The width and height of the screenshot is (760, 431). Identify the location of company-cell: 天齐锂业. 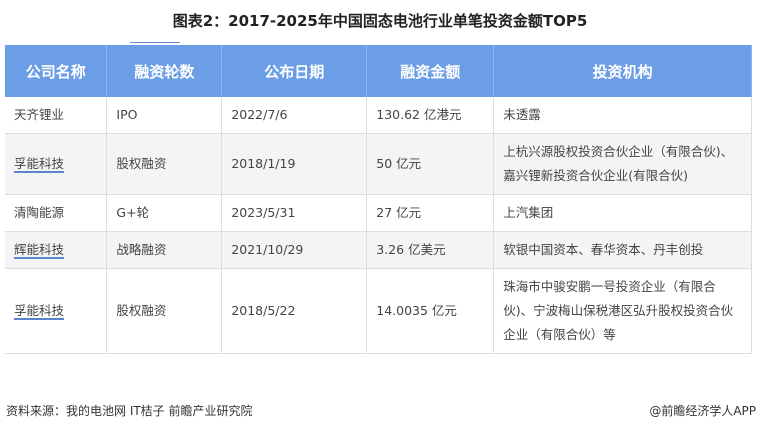
(39, 114).